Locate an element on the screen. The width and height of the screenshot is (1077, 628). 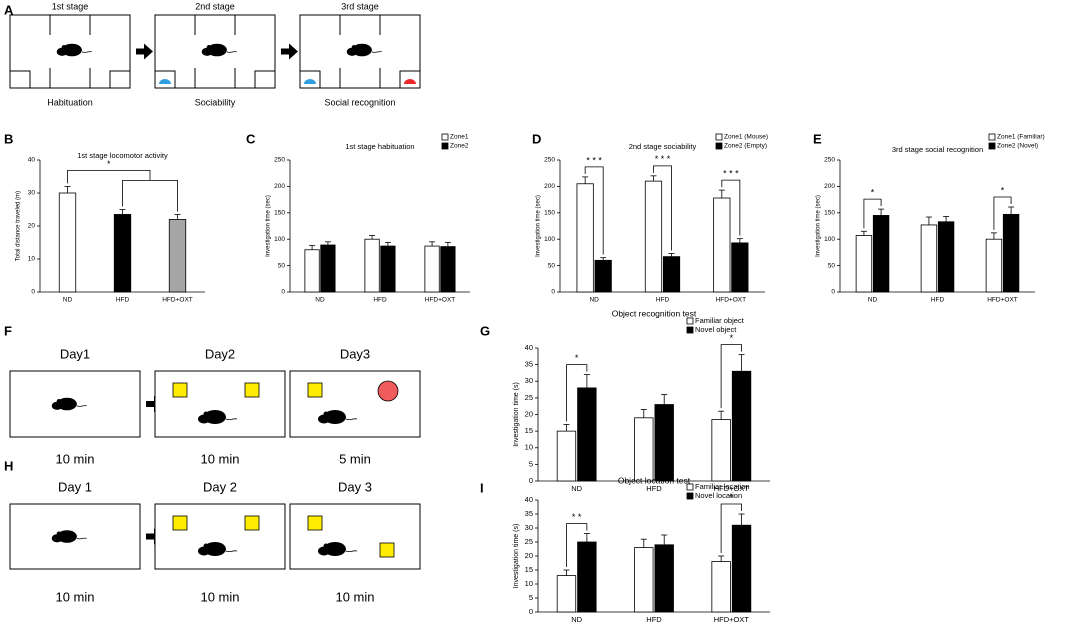
legend-label: Zone2 is located at coordinates (459, 146).